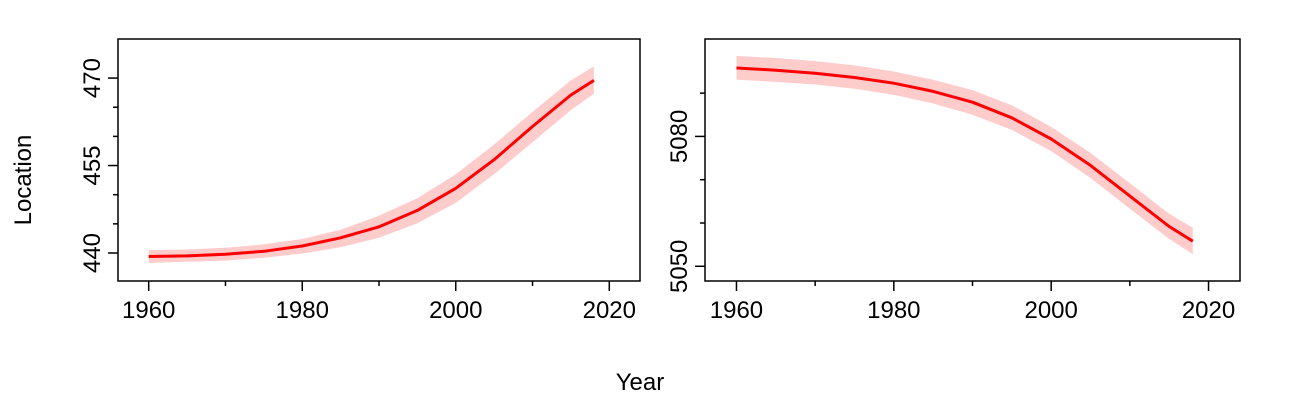 This screenshot has width=1300, height=400. Describe the element at coordinates (679, 266) in the screenshot. I see `y-tick-label: 5050` at that location.